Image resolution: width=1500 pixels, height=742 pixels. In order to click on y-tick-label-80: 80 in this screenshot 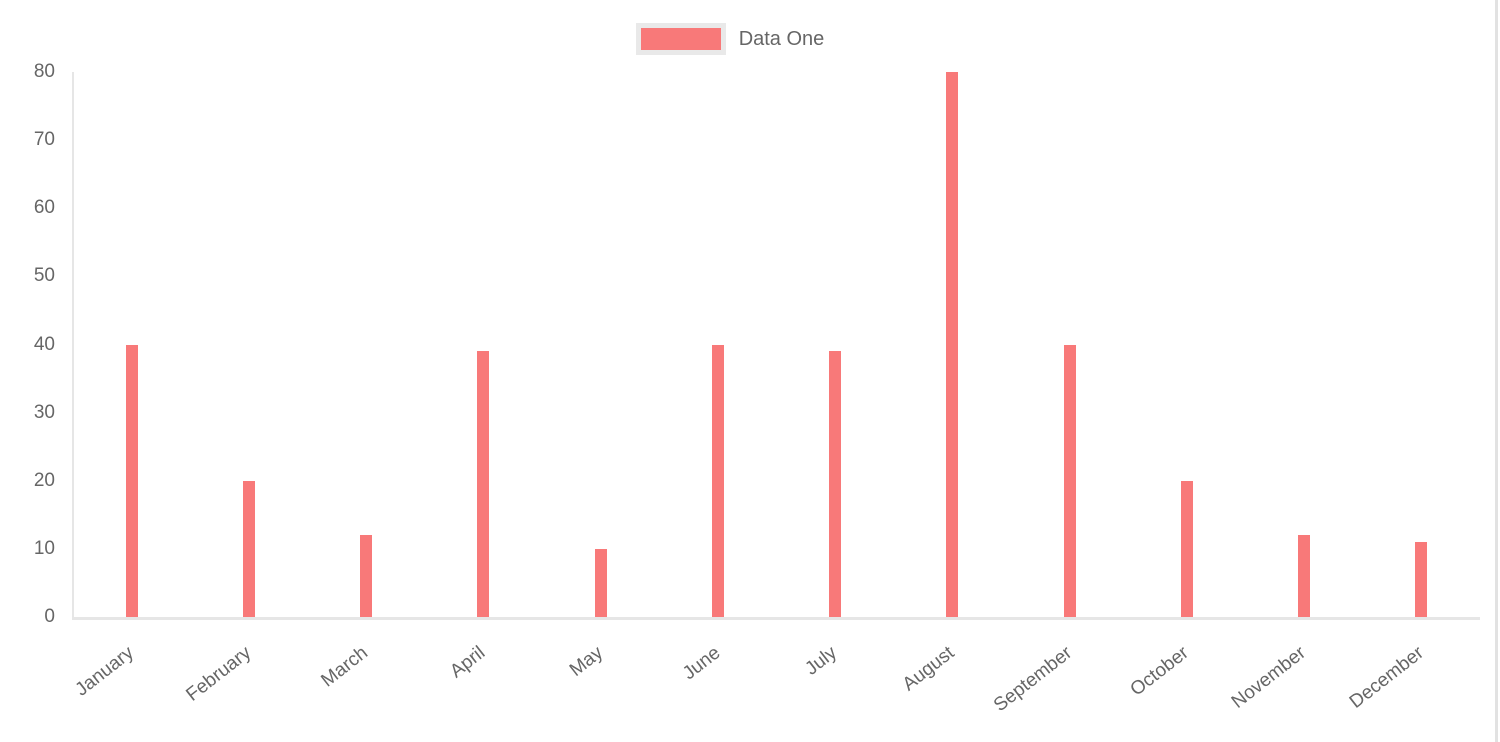, I will do `click(44, 71)`.